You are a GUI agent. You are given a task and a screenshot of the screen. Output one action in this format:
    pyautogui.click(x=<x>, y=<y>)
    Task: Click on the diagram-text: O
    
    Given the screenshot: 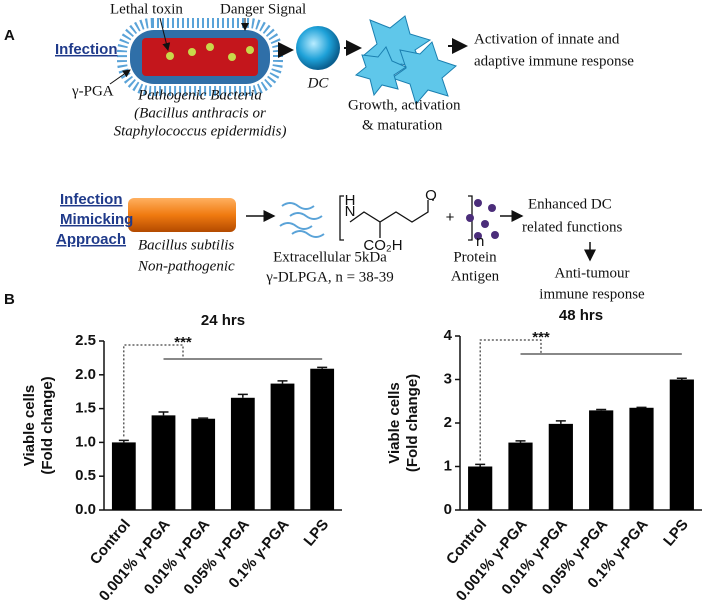 What is the action you would take?
    pyautogui.click(x=431, y=195)
    